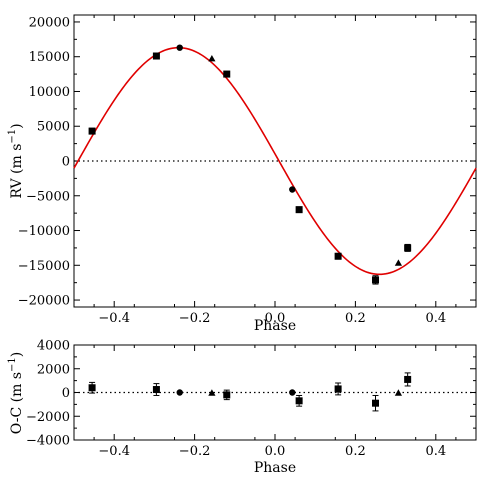 This screenshot has width=491, height=491. I want to click on oc-y-tick-label: 2000, so click(53, 369).